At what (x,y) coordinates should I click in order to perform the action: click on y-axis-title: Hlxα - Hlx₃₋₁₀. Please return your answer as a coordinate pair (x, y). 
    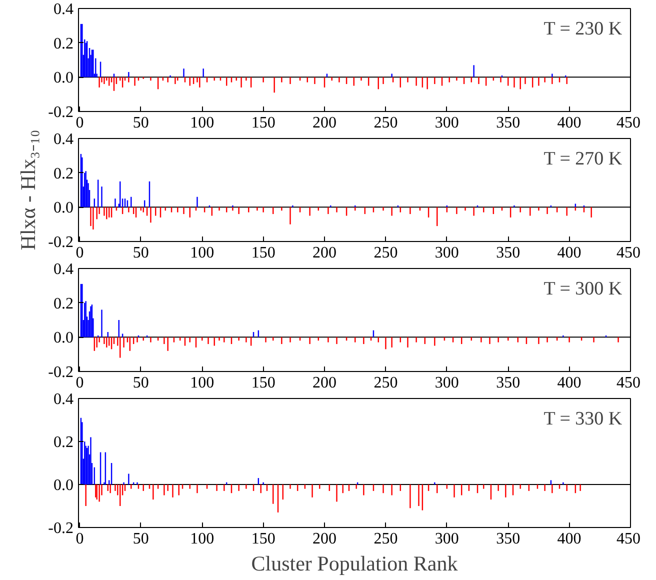
    Looking at the image, I should click on (28, 190).